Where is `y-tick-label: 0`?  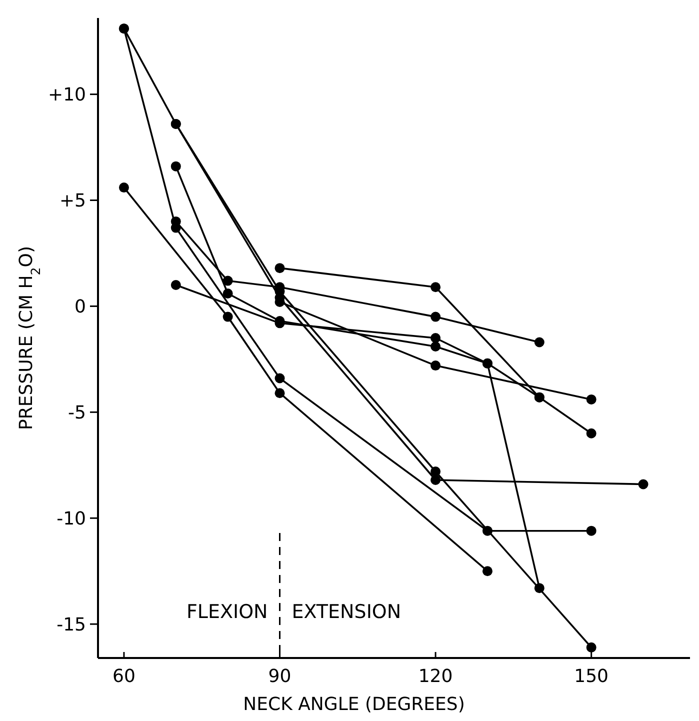 y-tick-label: 0 is located at coordinates (80, 307).